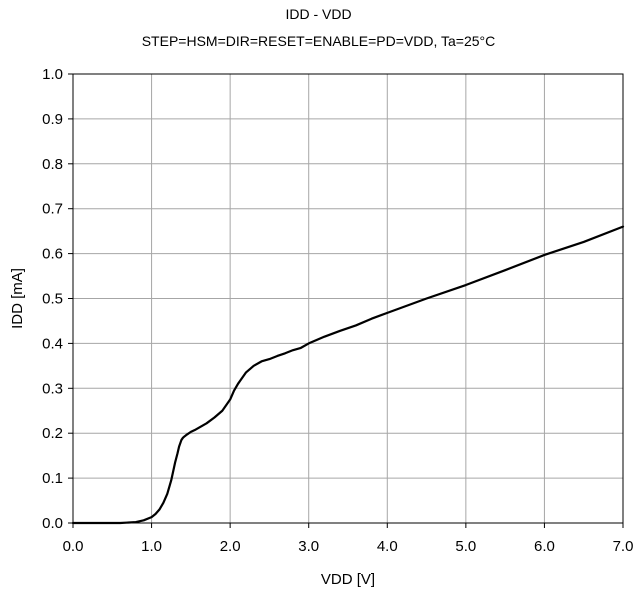 The height and width of the screenshot is (597, 637). I want to click on y-tick-label: 0.6, so click(52, 254).